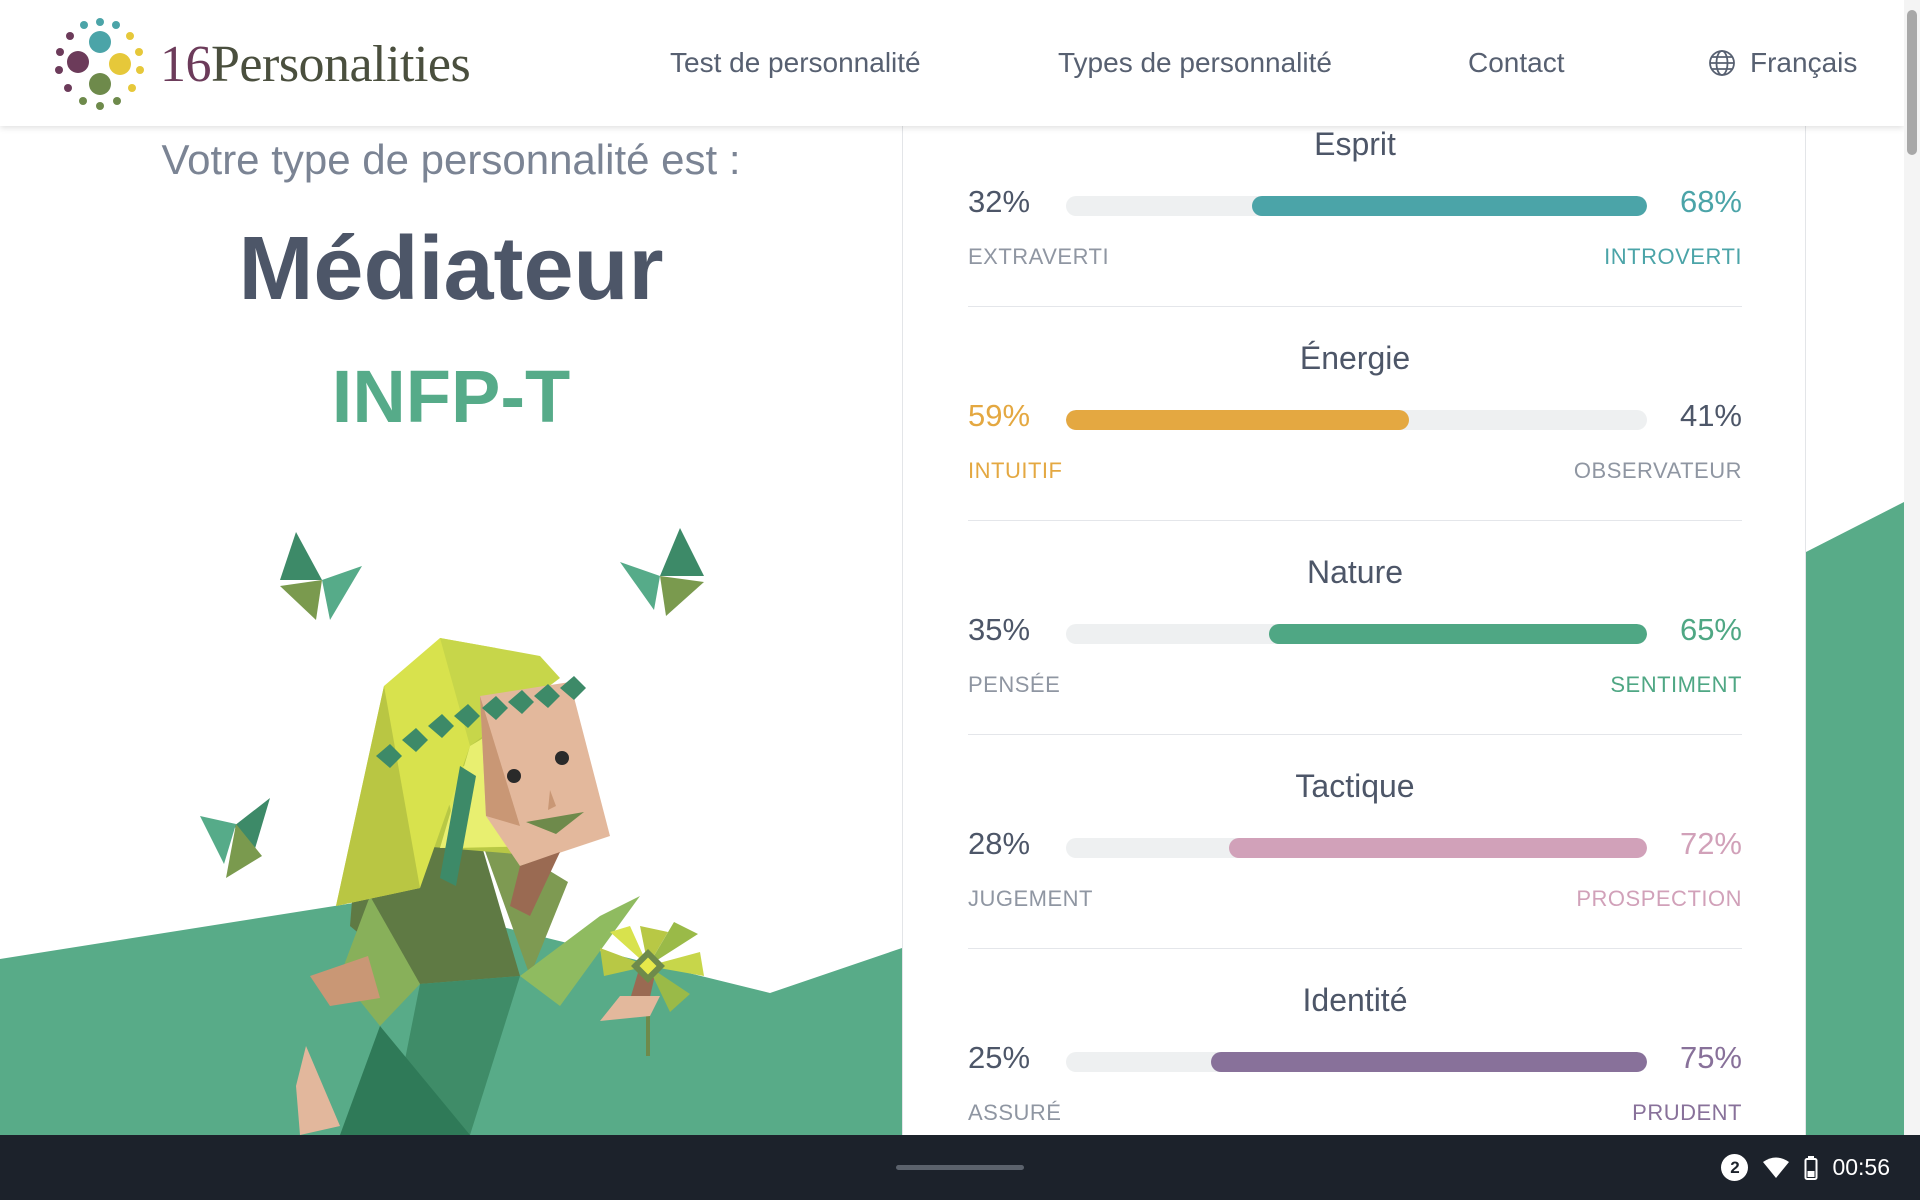 Image resolution: width=1920 pixels, height=1200 pixels. Describe the element at coordinates (1687, 1112) in the screenshot. I see `trait-right-label: PRUDENT` at that location.